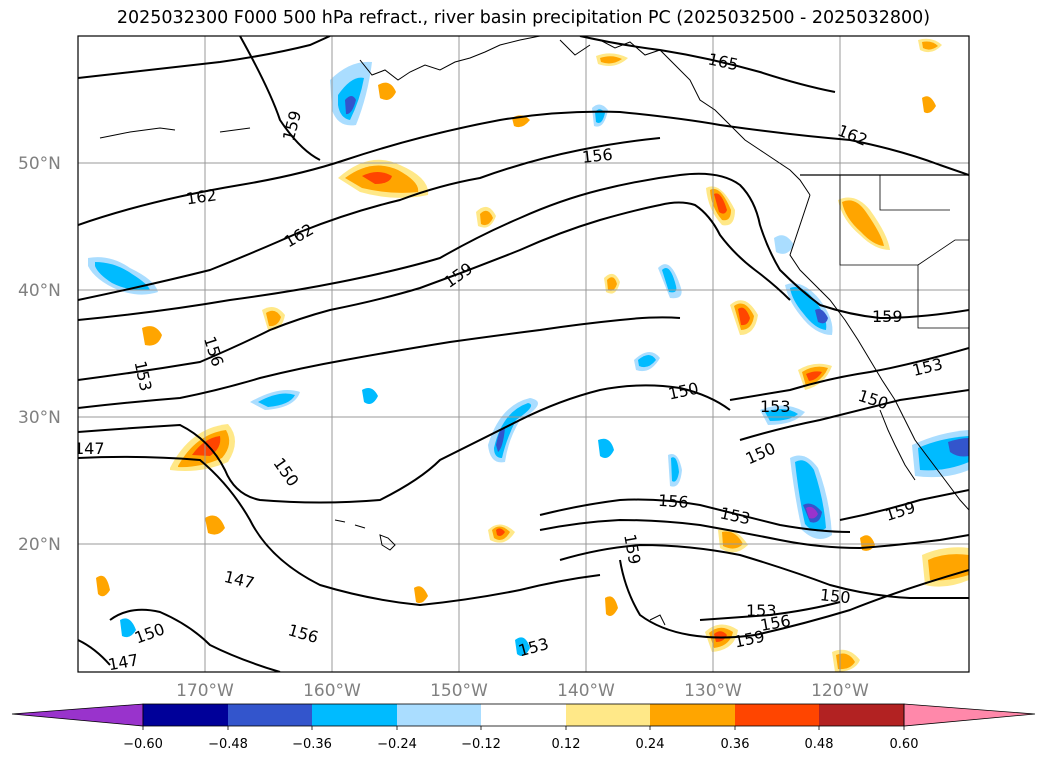  What do you see at coordinates (735, 744) in the screenshot?
I see `colorbar-tick-label: 0.36` at bounding box center [735, 744].